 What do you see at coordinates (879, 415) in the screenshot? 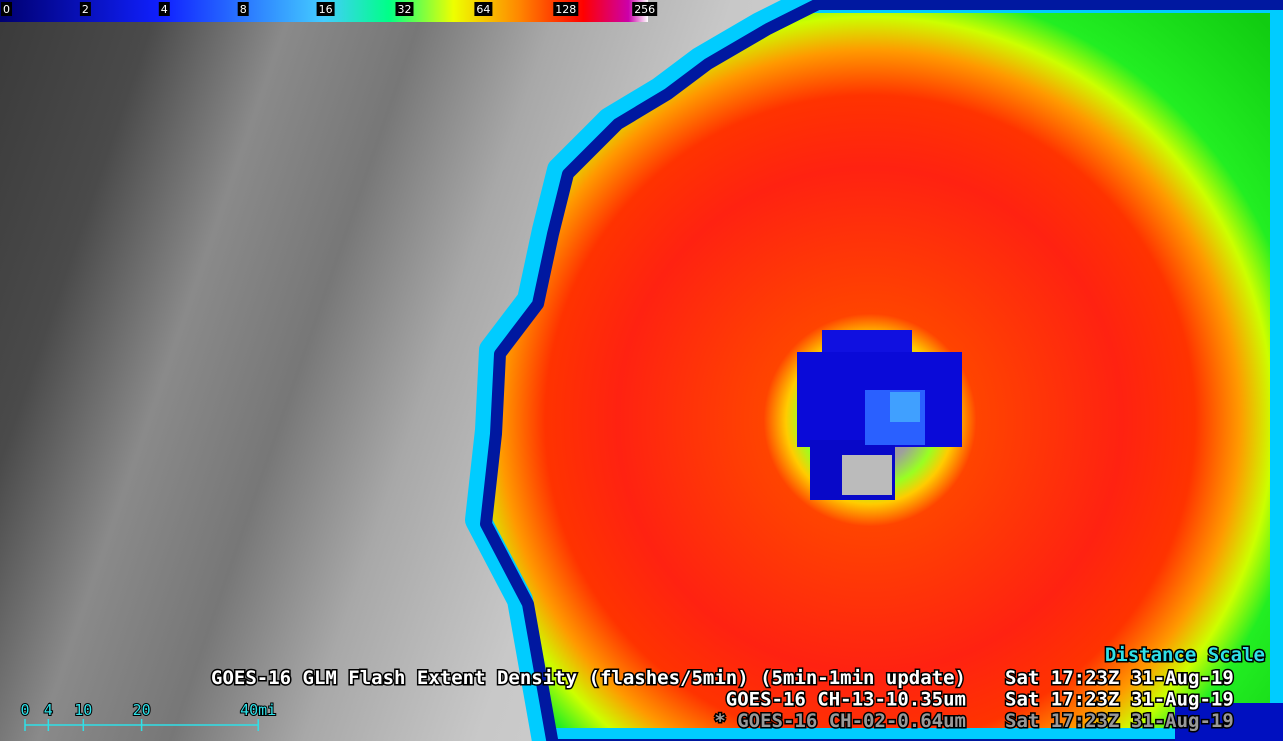
I see `glm-flash-cluster` at bounding box center [879, 415].